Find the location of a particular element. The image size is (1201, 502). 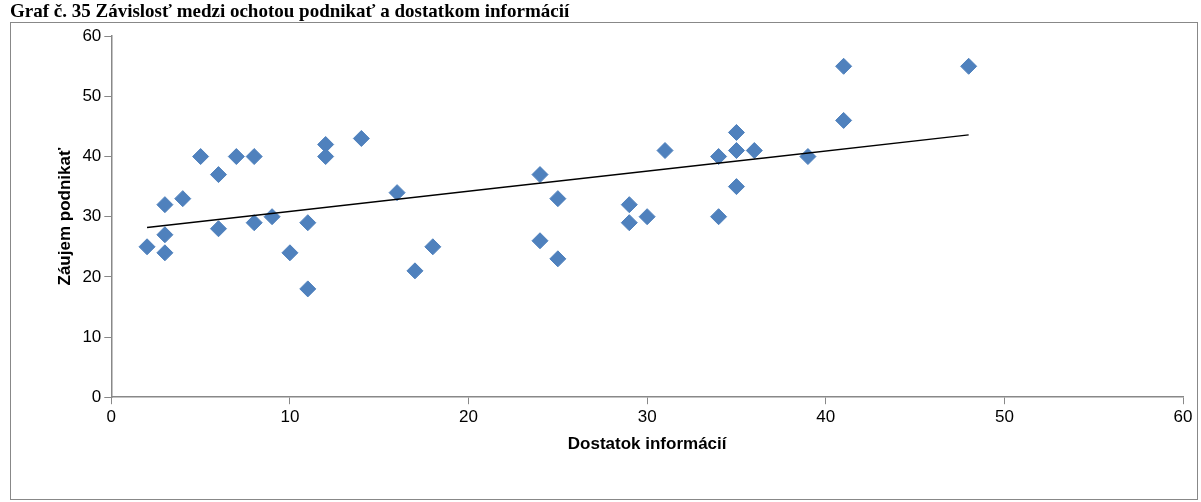

x-tick-label: 40 is located at coordinates (826, 417).